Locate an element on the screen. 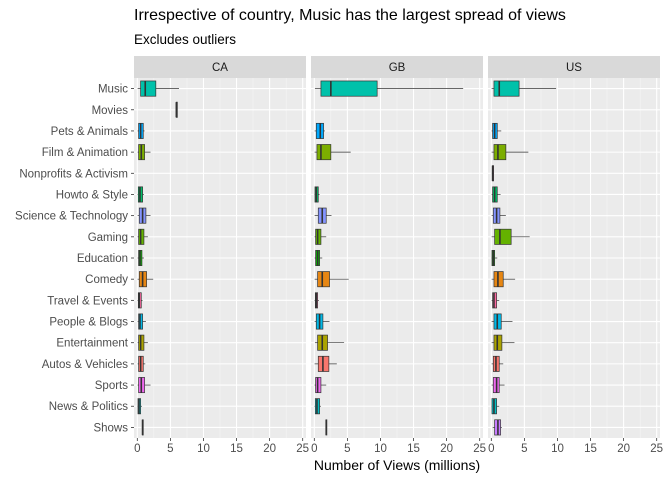 The width and height of the screenshot is (672, 480). y-tick-label: Nonprofits & Activism is located at coordinates (73, 174).